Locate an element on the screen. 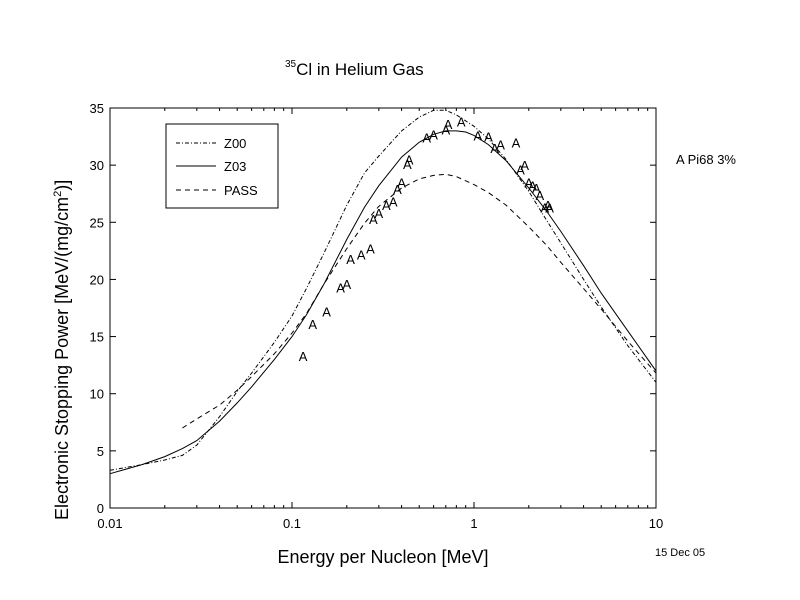  y-axis-label-tail: )] is located at coordinates (62, 185).